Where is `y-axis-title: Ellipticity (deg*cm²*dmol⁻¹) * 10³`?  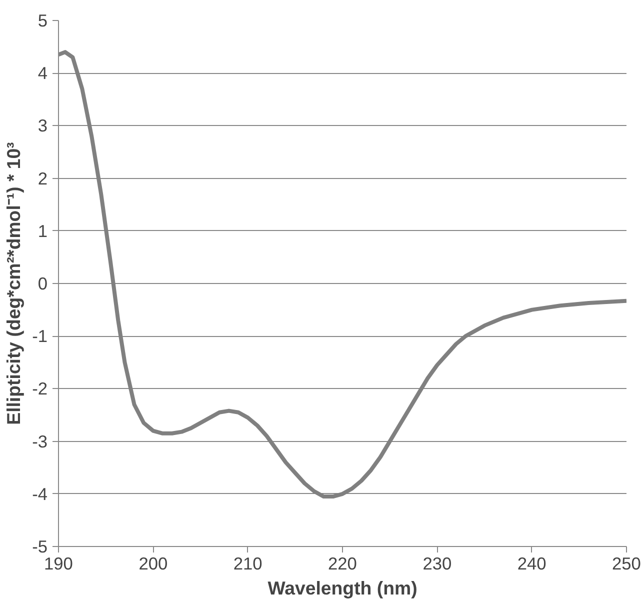
y-axis-title: Ellipticity (deg*cm²*dmol⁻¹) * 10³ is located at coordinates (13, 283).